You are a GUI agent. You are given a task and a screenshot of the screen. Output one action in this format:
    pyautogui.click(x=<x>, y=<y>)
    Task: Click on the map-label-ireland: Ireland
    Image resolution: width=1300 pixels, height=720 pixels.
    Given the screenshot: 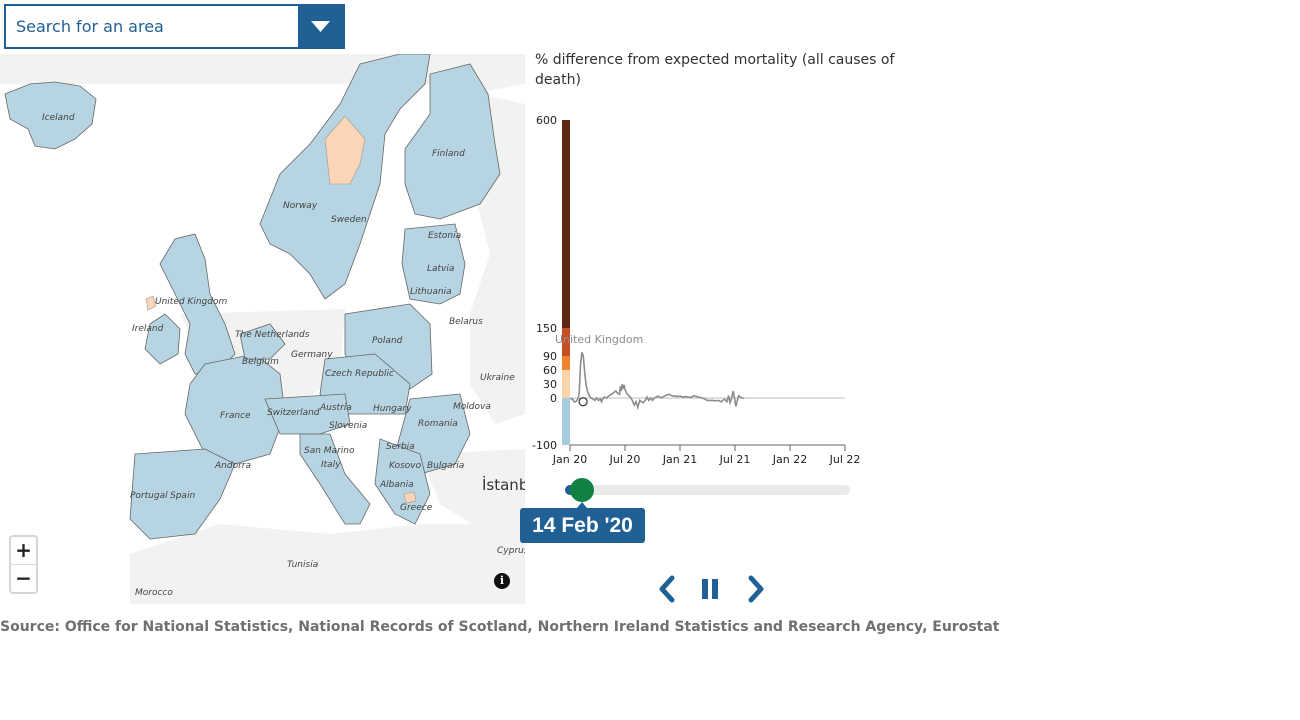 What is the action you would take?
    pyautogui.click(x=148, y=329)
    